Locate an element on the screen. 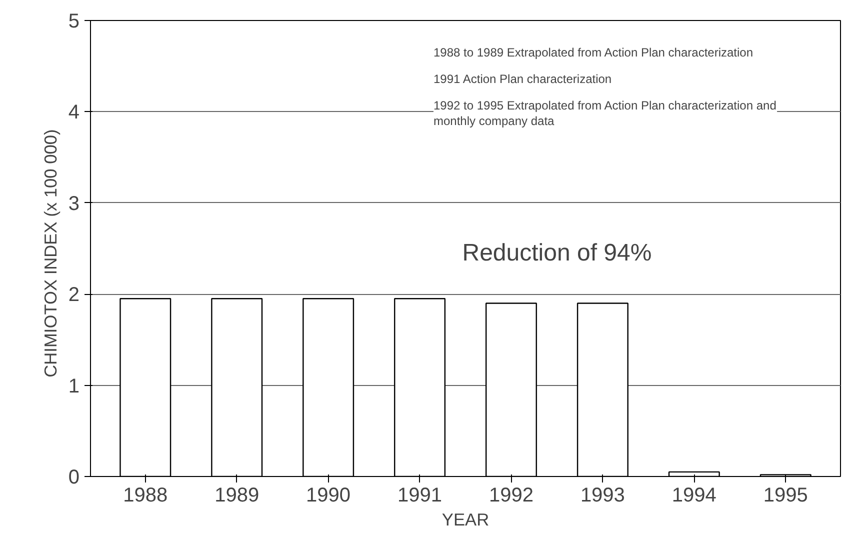  x-tick-label: 1993 is located at coordinates (602, 495).